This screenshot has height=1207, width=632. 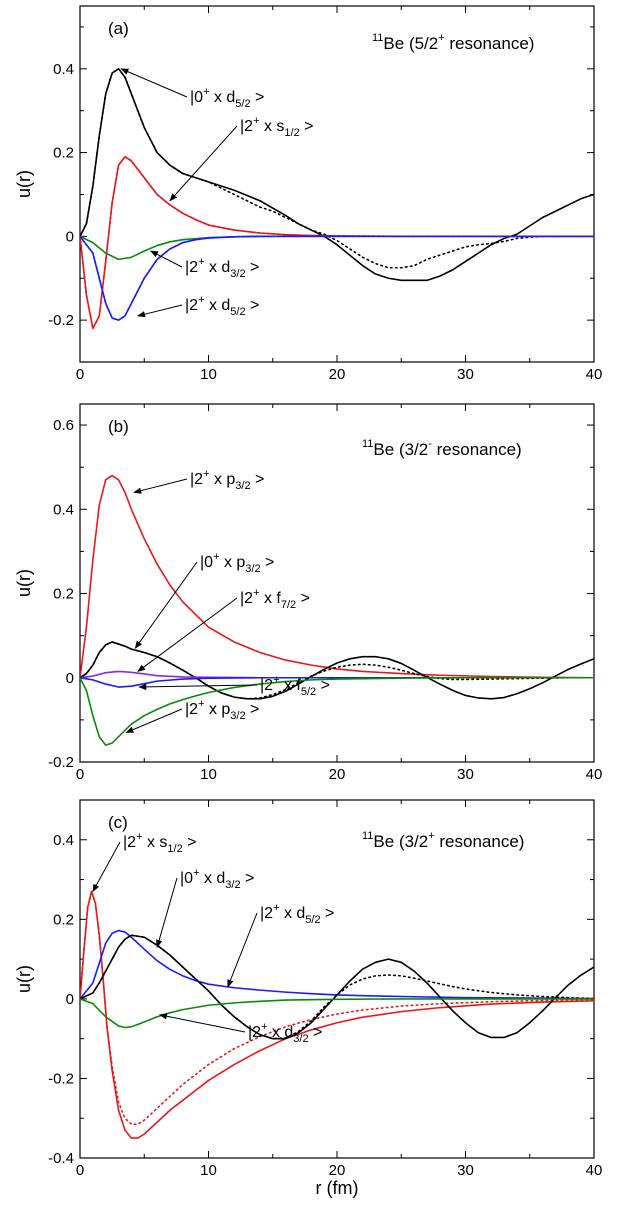 What do you see at coordinates (217, 879) in the screenshot?
I see `annotation-label: |0+ x d3/2 >` at bounding box center [217, 879].